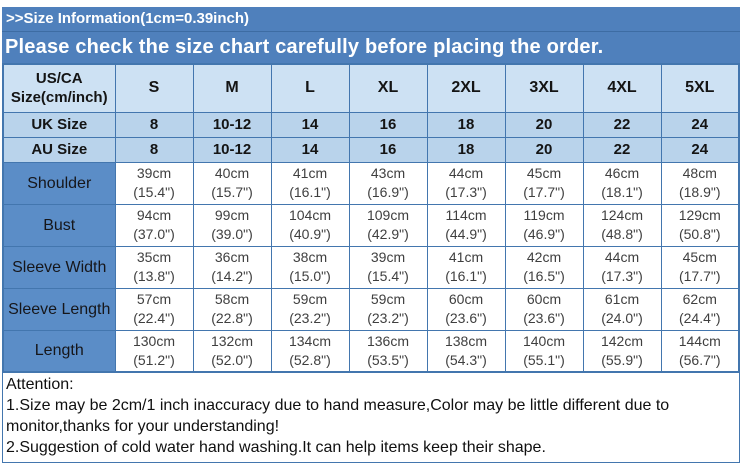 This screenshot has width=748, height=474. I want to click on inch-value: (44.9"), so click(466, 234).